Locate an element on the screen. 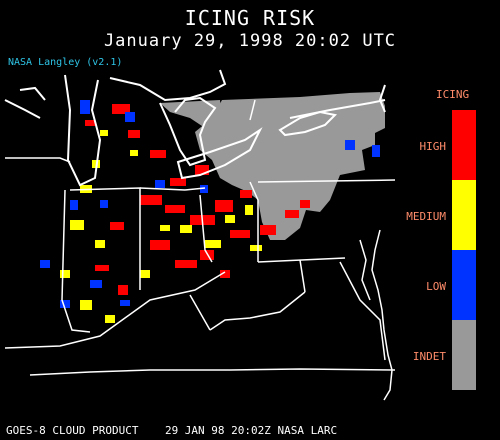  legend-swatch-high is located at coordinates (464, 145).